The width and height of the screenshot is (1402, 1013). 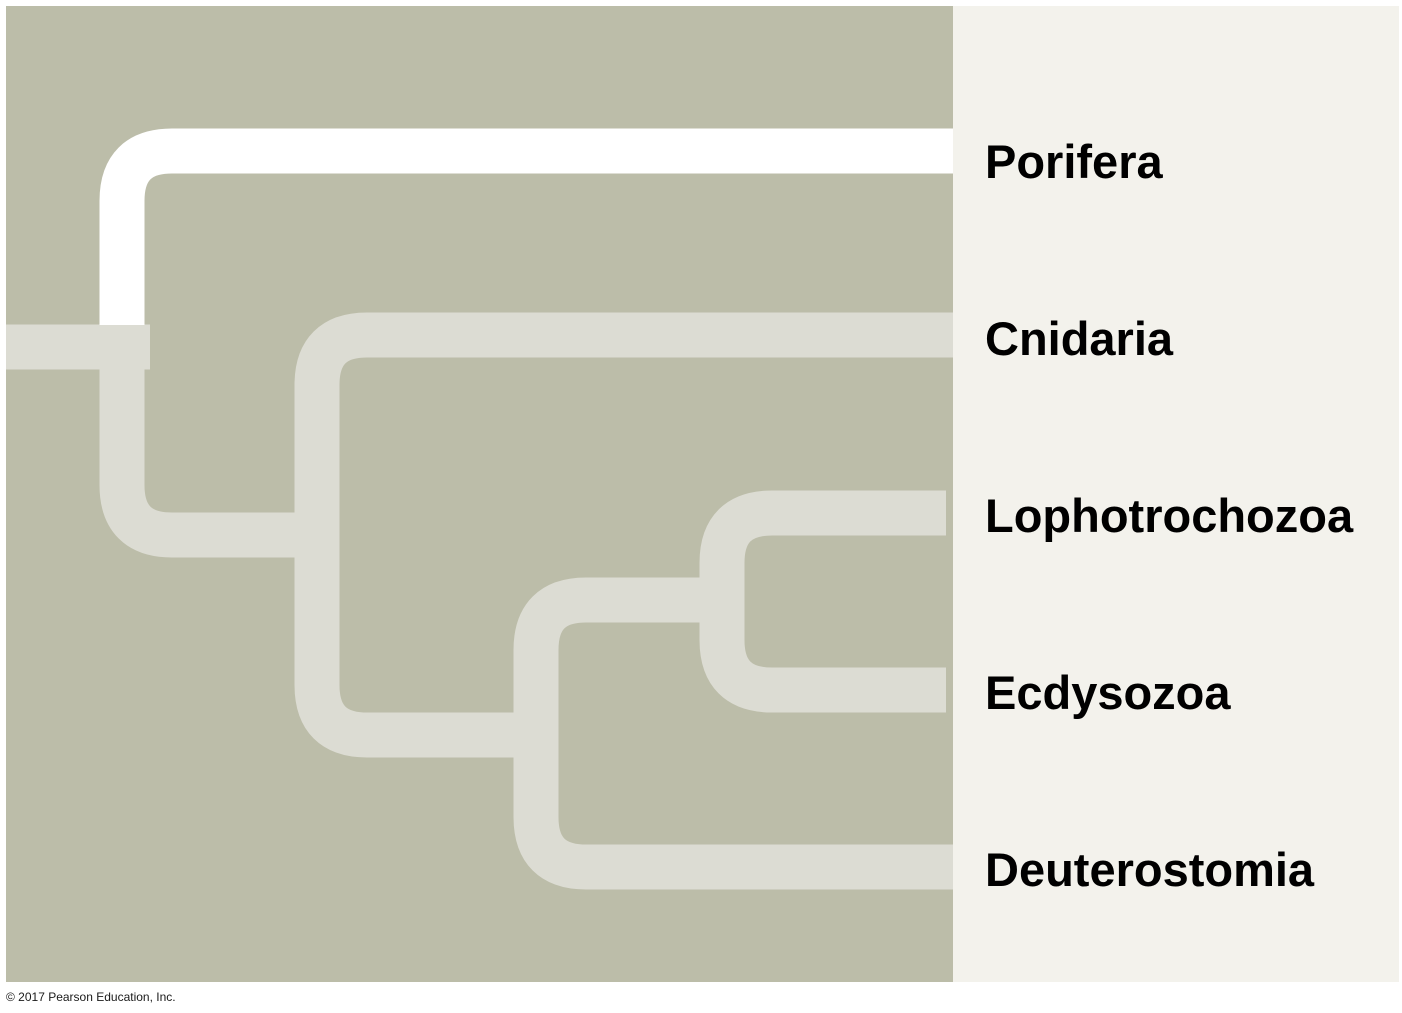 I want to click on branch-lophotrochozoa, so click(x=822, y=545).